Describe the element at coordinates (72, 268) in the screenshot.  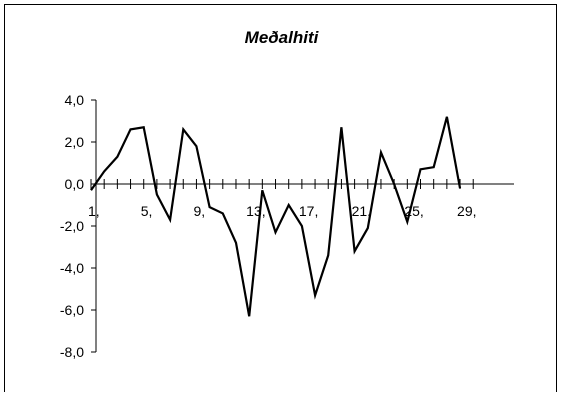
I see `y-tick-label: -4,0` at that location.